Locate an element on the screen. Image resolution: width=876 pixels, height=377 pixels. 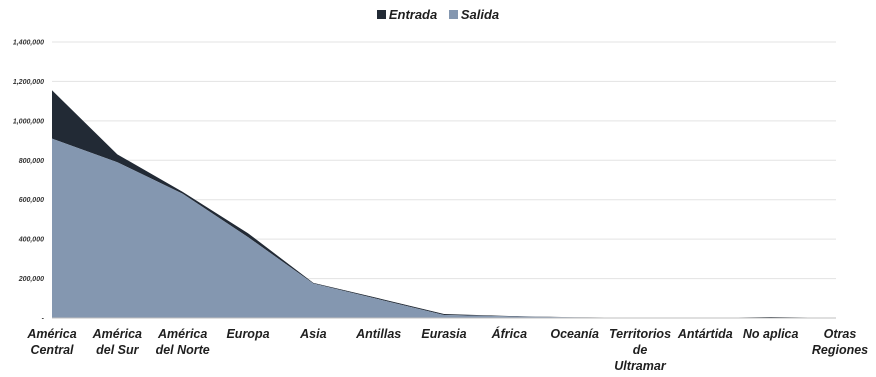
x-tick-label-11: No aplica is located at coordinates (771, 334).